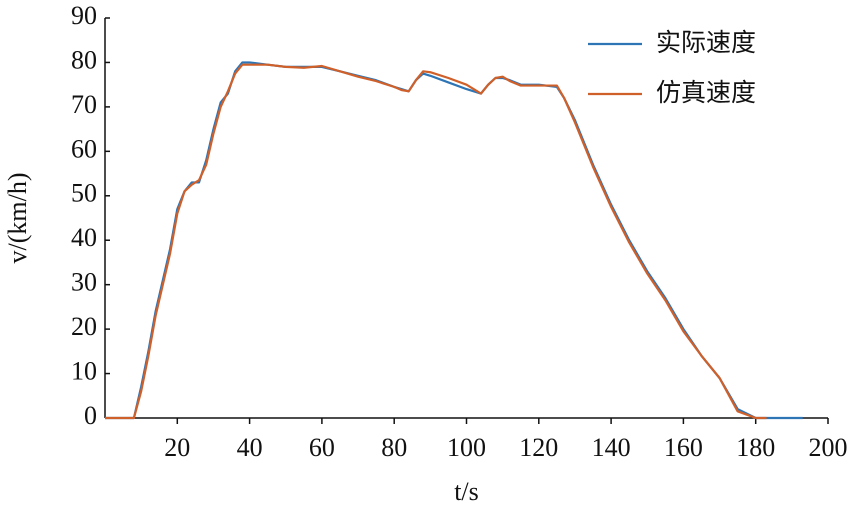 This screenshot has width=859, height=518. Describe the element at coordinates (611, 447) in the screenshot. I see `x-tick-label: 140` at that location.